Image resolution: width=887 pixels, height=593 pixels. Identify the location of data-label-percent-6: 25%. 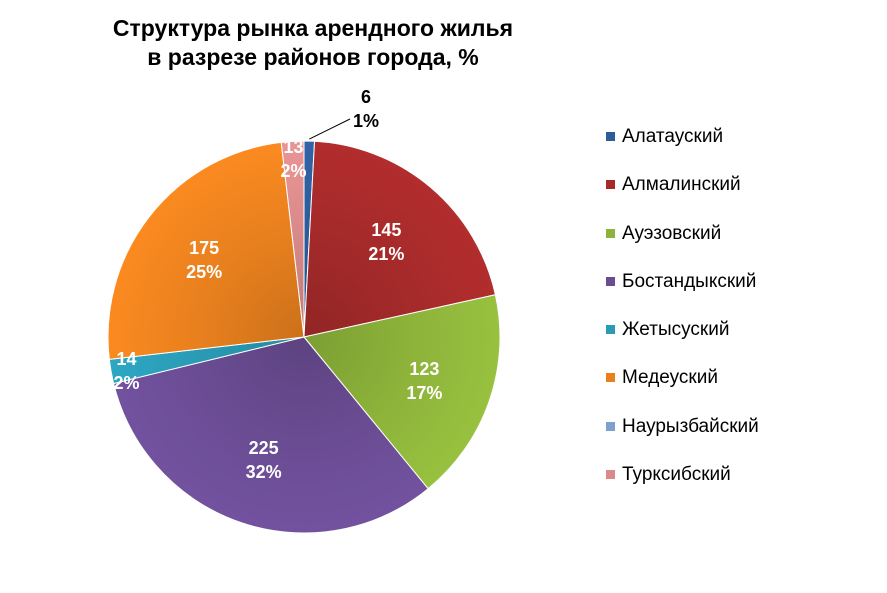
(204, 272).